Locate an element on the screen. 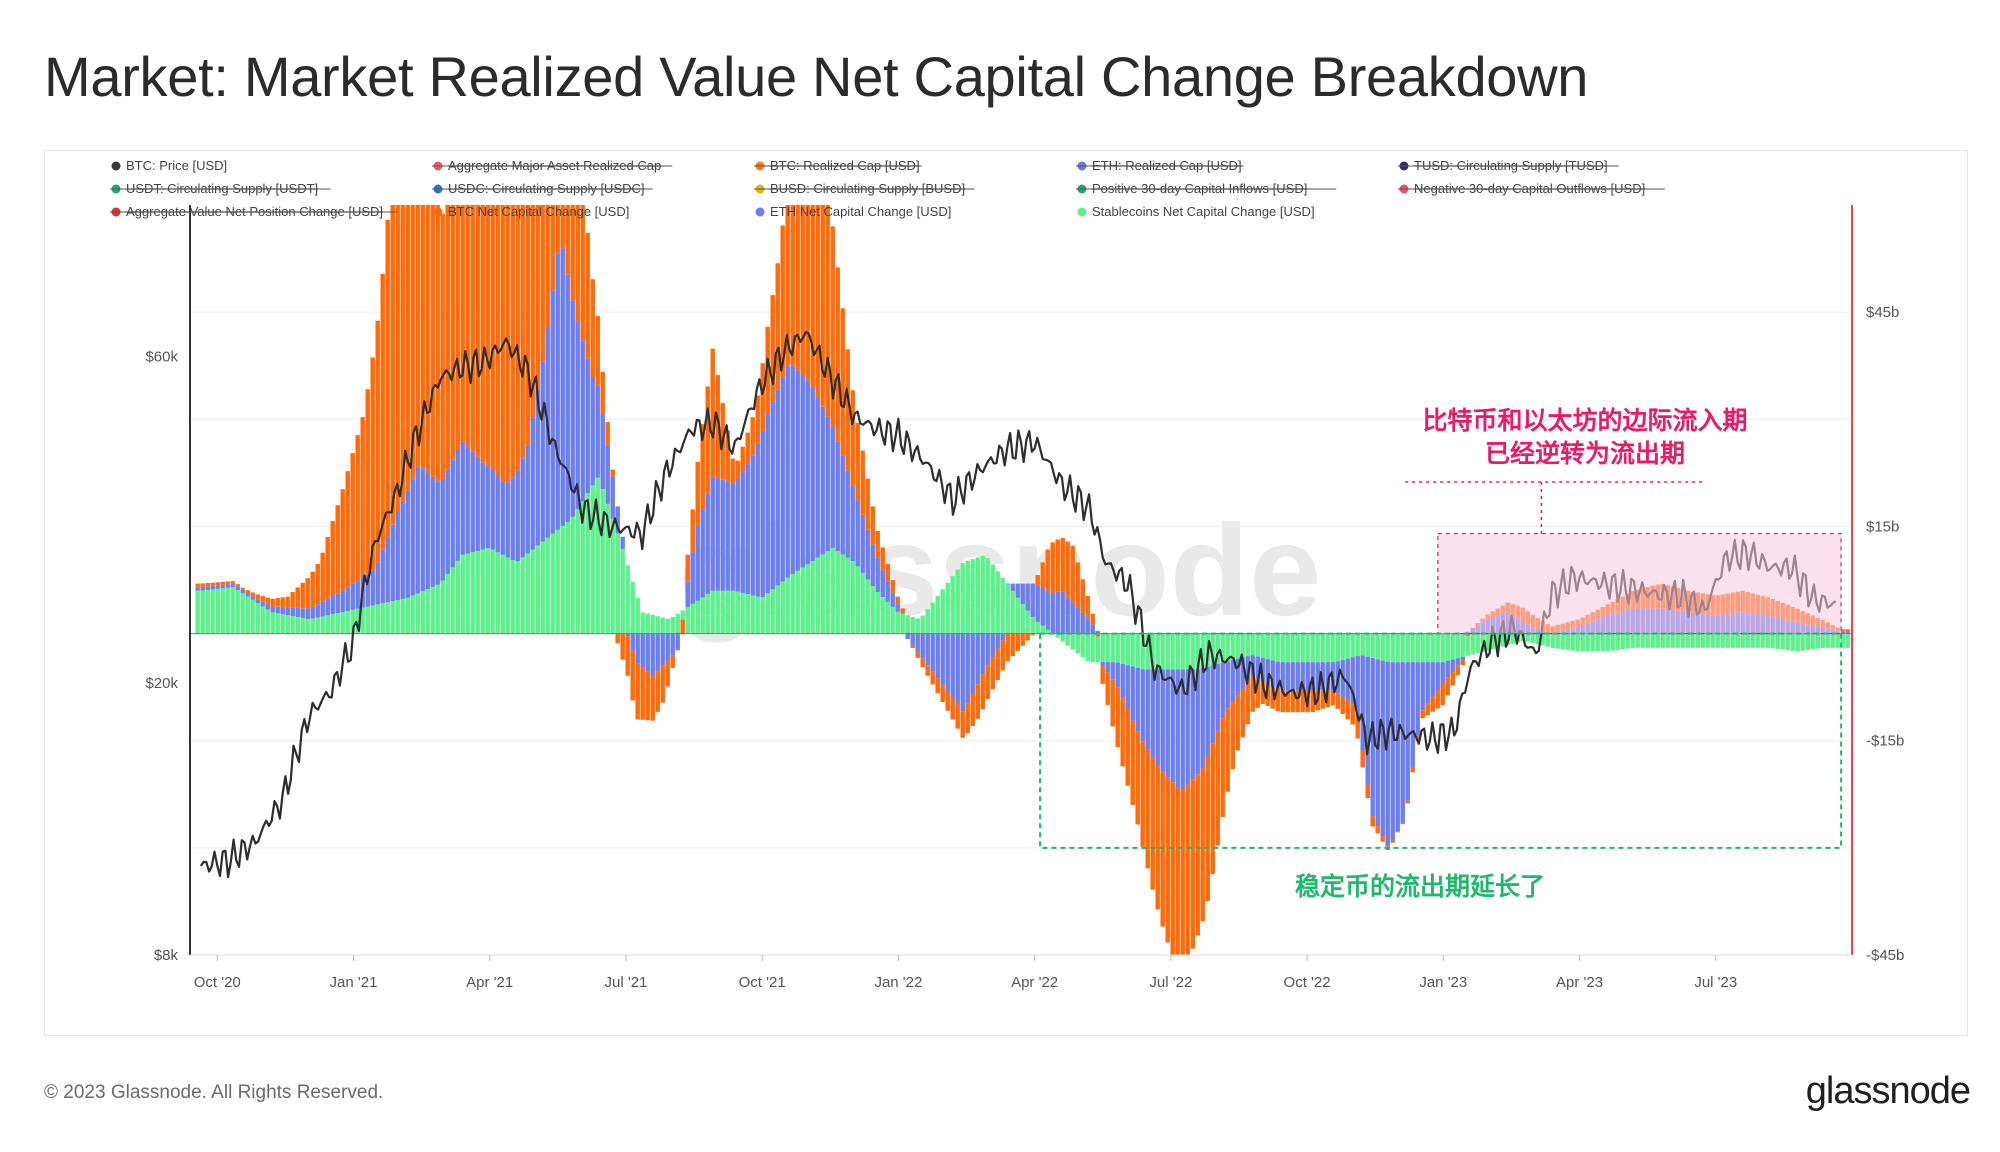 This screenshot has height=1152, width=2000. legend-dot is located at coordinates (438, 212).